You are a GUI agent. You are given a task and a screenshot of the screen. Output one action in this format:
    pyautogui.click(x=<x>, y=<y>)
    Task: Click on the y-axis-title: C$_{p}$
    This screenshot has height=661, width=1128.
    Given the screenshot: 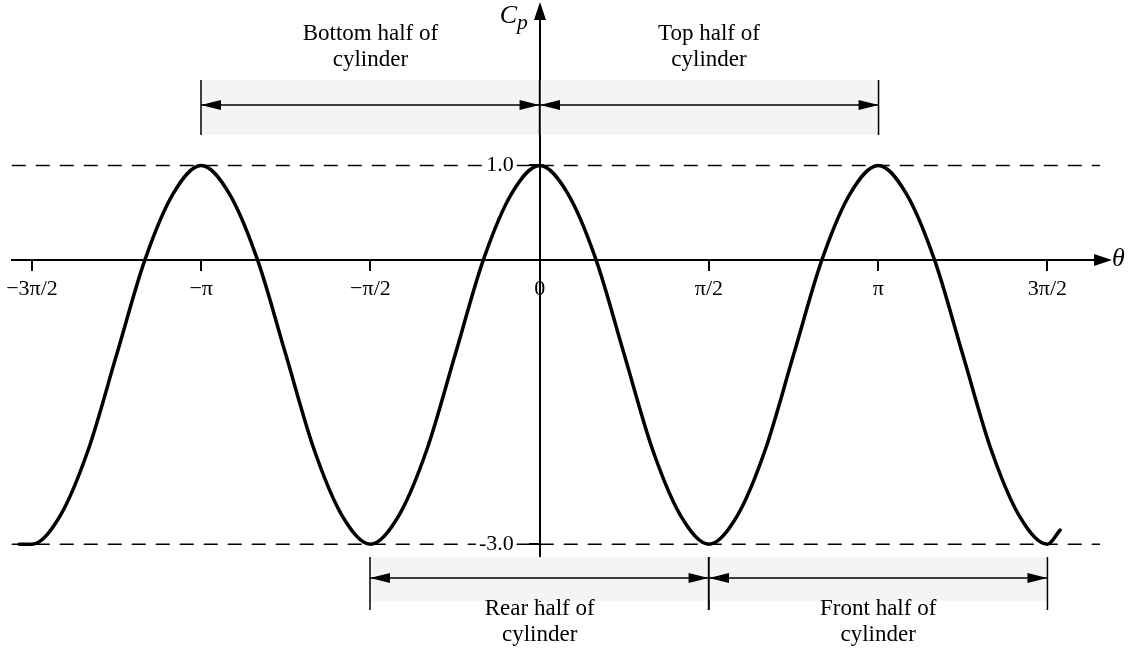 What is the action you would take?
    pyautogui.click(x=513, y=18)
    